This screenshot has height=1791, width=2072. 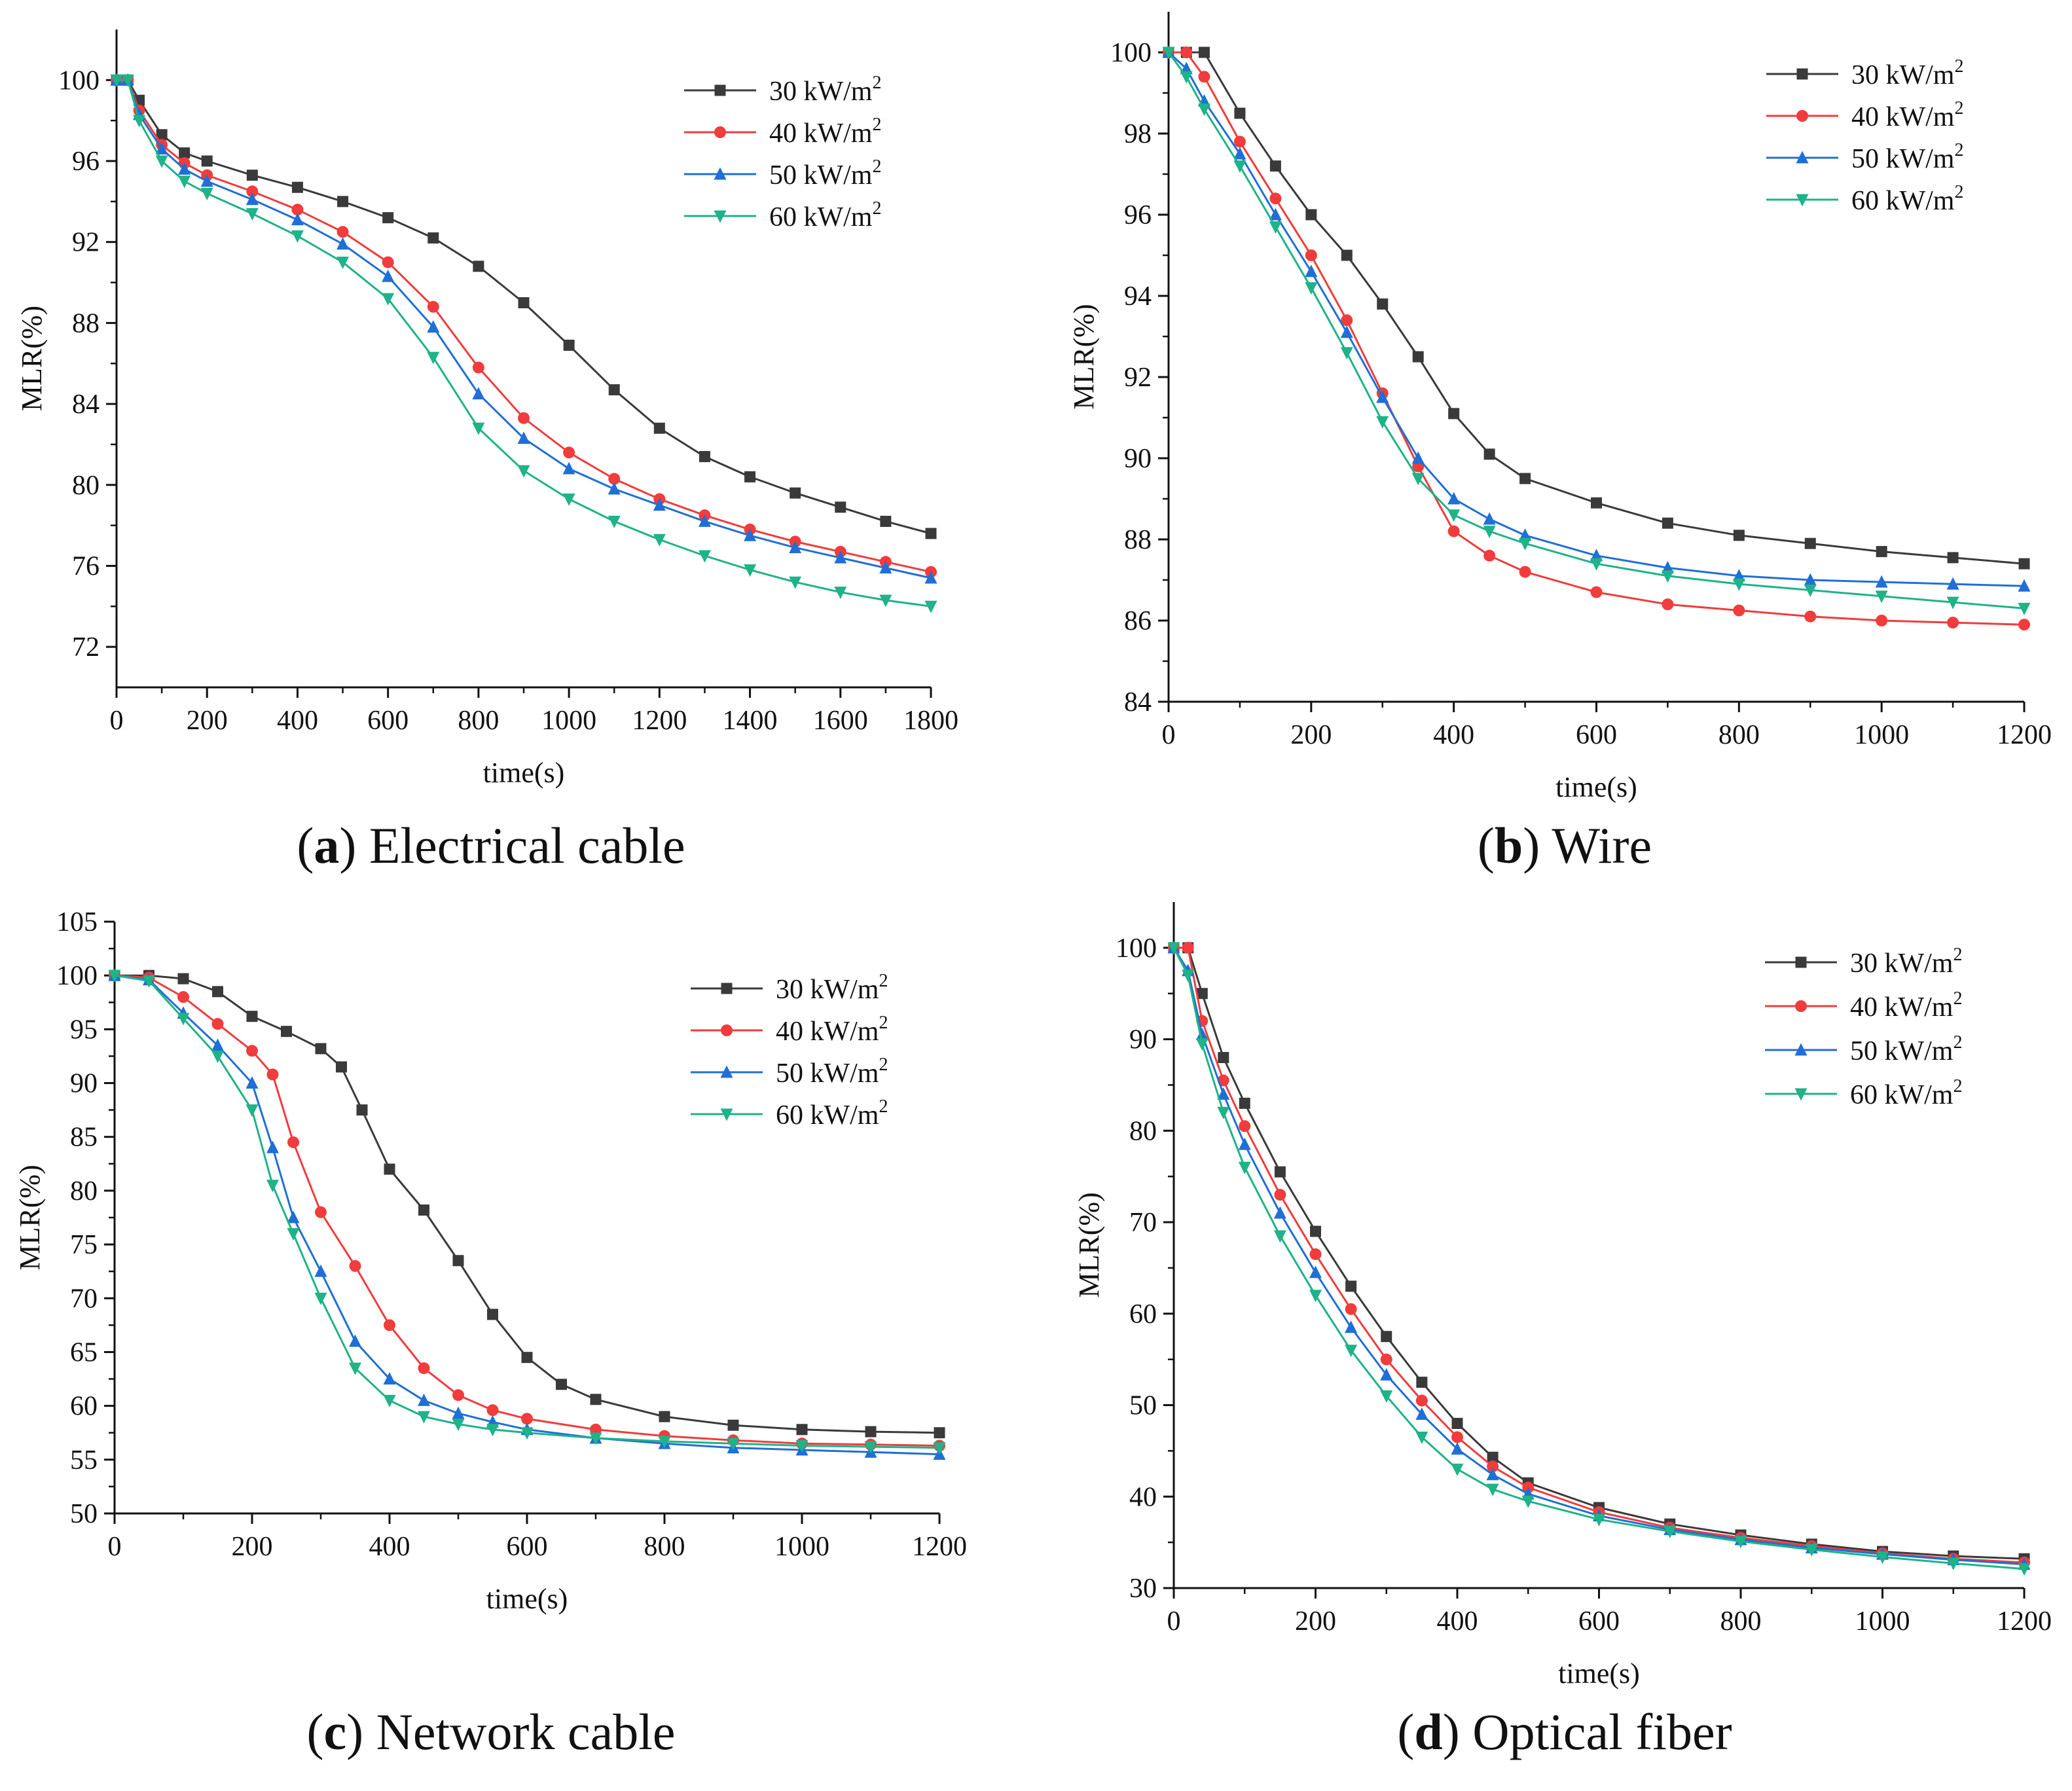 What do you see at coordinates (1564, 1731) in the screenshot?
I see `panel-caption: (d) Optical fiber` at bounding box center [1564, 1731].